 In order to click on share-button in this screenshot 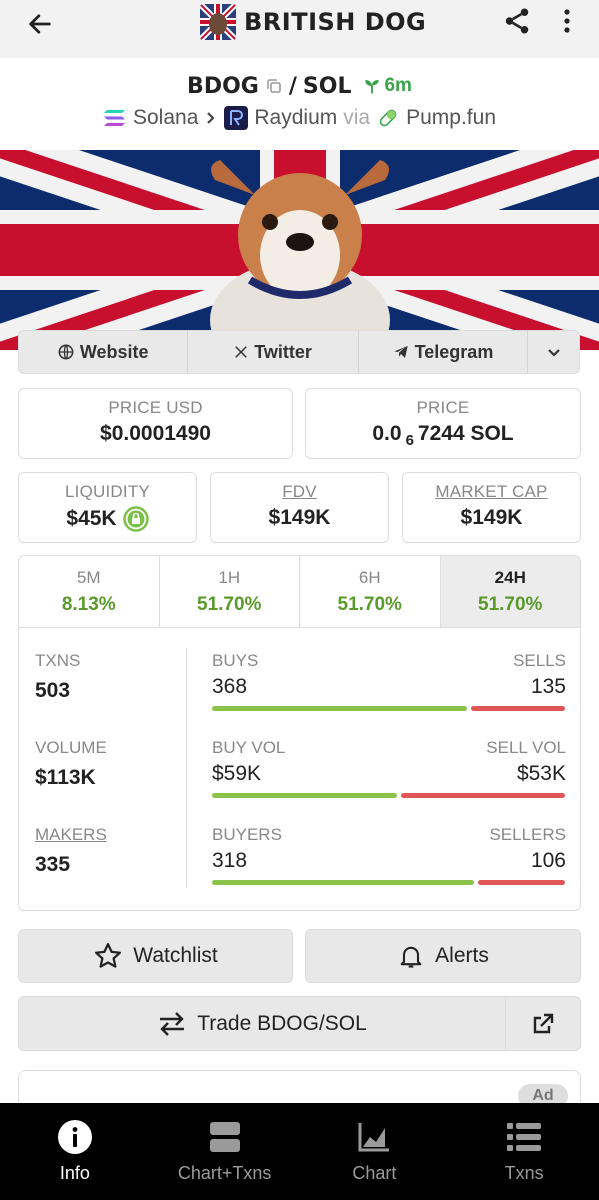, I will do `click(517, 21)`.